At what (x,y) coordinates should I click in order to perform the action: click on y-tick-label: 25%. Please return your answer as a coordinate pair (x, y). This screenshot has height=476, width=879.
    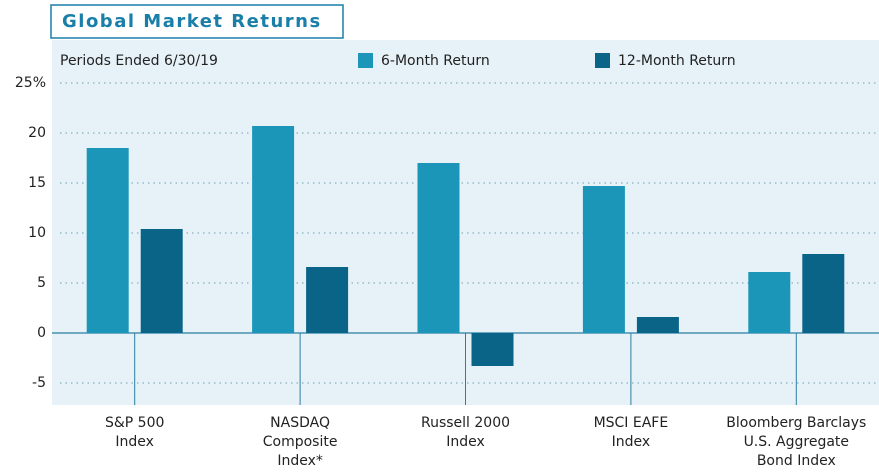
    Looking at the image, I should click on (30, 83).